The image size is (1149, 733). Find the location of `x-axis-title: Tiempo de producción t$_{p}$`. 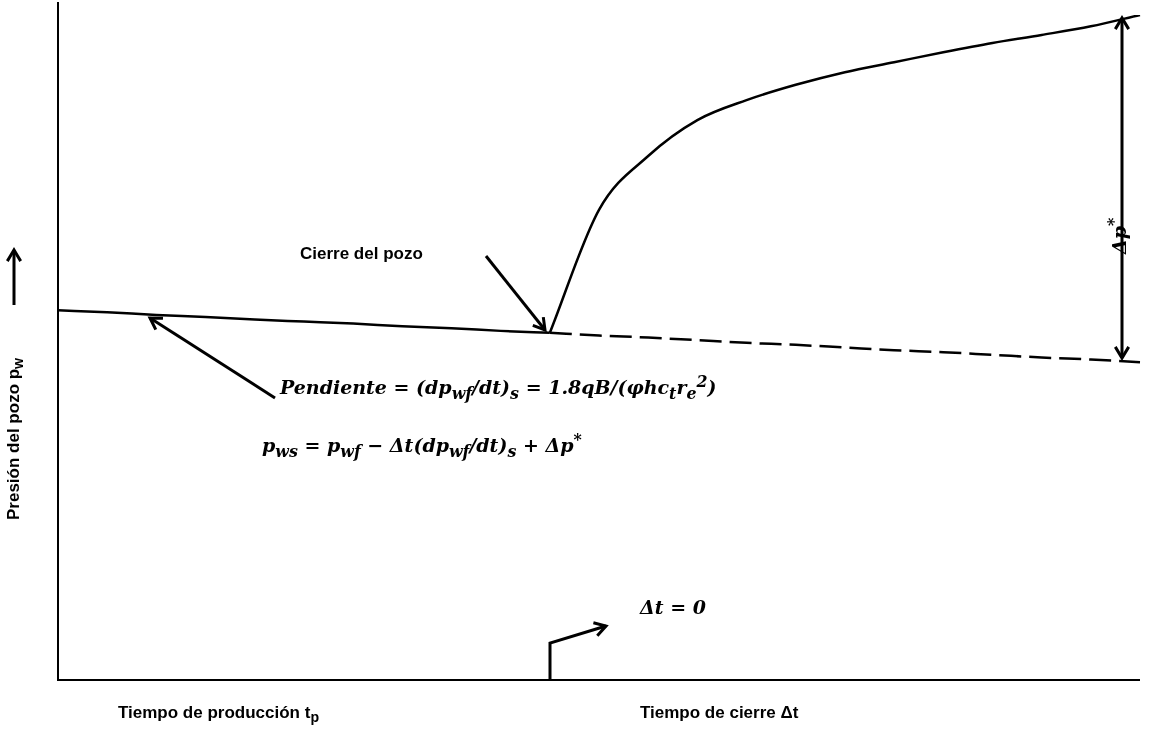

x-axis-title: Tiempo de producción t$_{p}$ is located at coordinates (219, 714).